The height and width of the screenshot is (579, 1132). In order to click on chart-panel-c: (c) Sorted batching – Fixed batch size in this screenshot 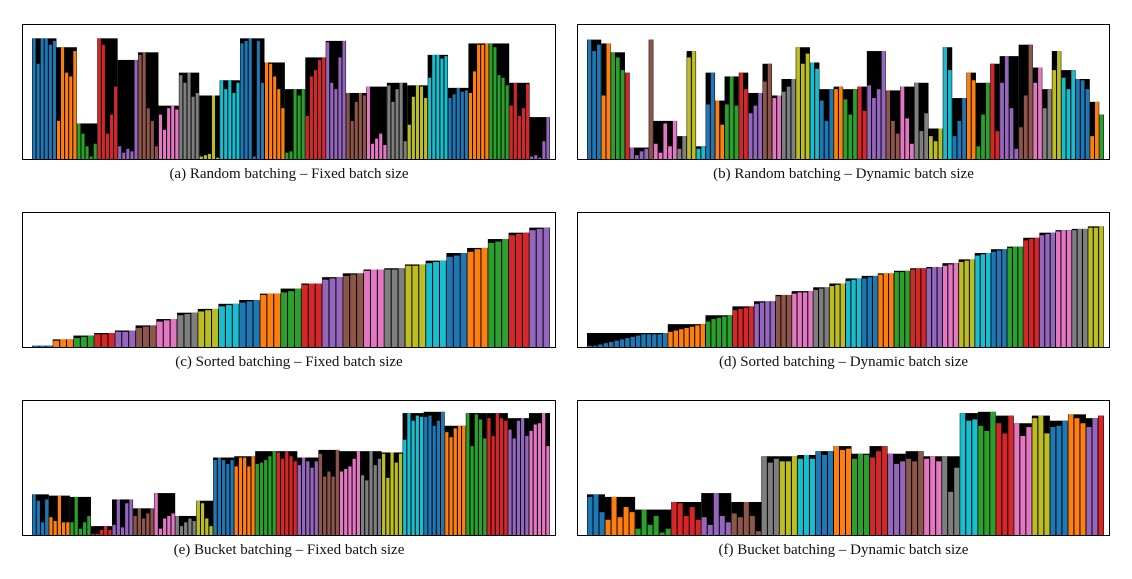, I will do `click(289, 299)`.